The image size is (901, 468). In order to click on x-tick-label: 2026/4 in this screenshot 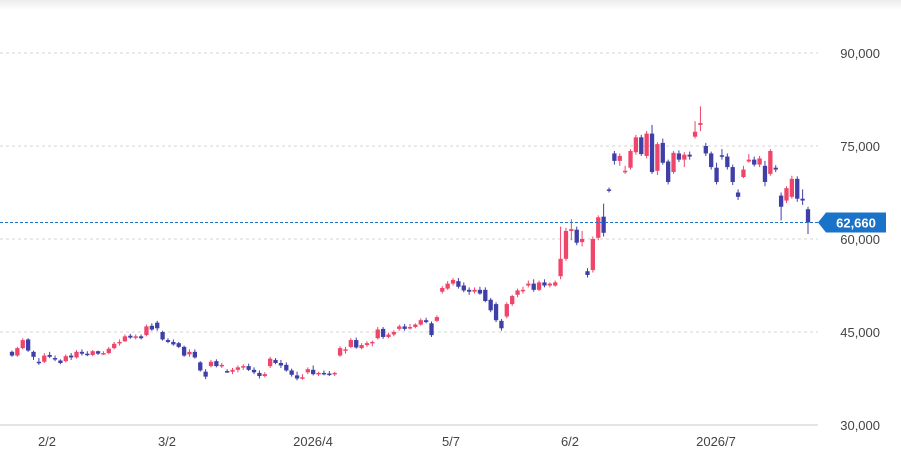, I will do `click(313, 441)`.